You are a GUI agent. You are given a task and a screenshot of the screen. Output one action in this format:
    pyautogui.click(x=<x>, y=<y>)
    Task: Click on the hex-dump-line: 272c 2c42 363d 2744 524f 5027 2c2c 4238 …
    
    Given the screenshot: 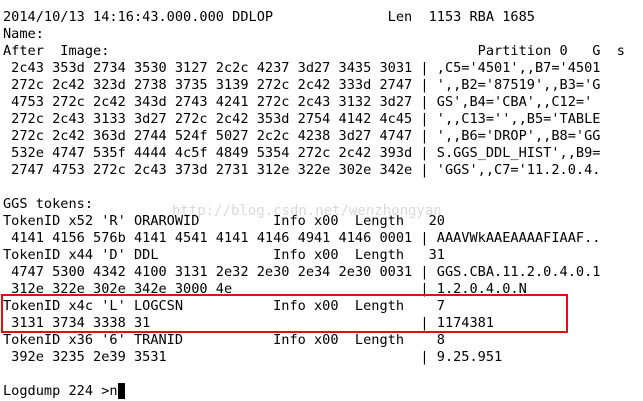 What is the action you would take?
    pyautogui.click(x=302, y=136)
    